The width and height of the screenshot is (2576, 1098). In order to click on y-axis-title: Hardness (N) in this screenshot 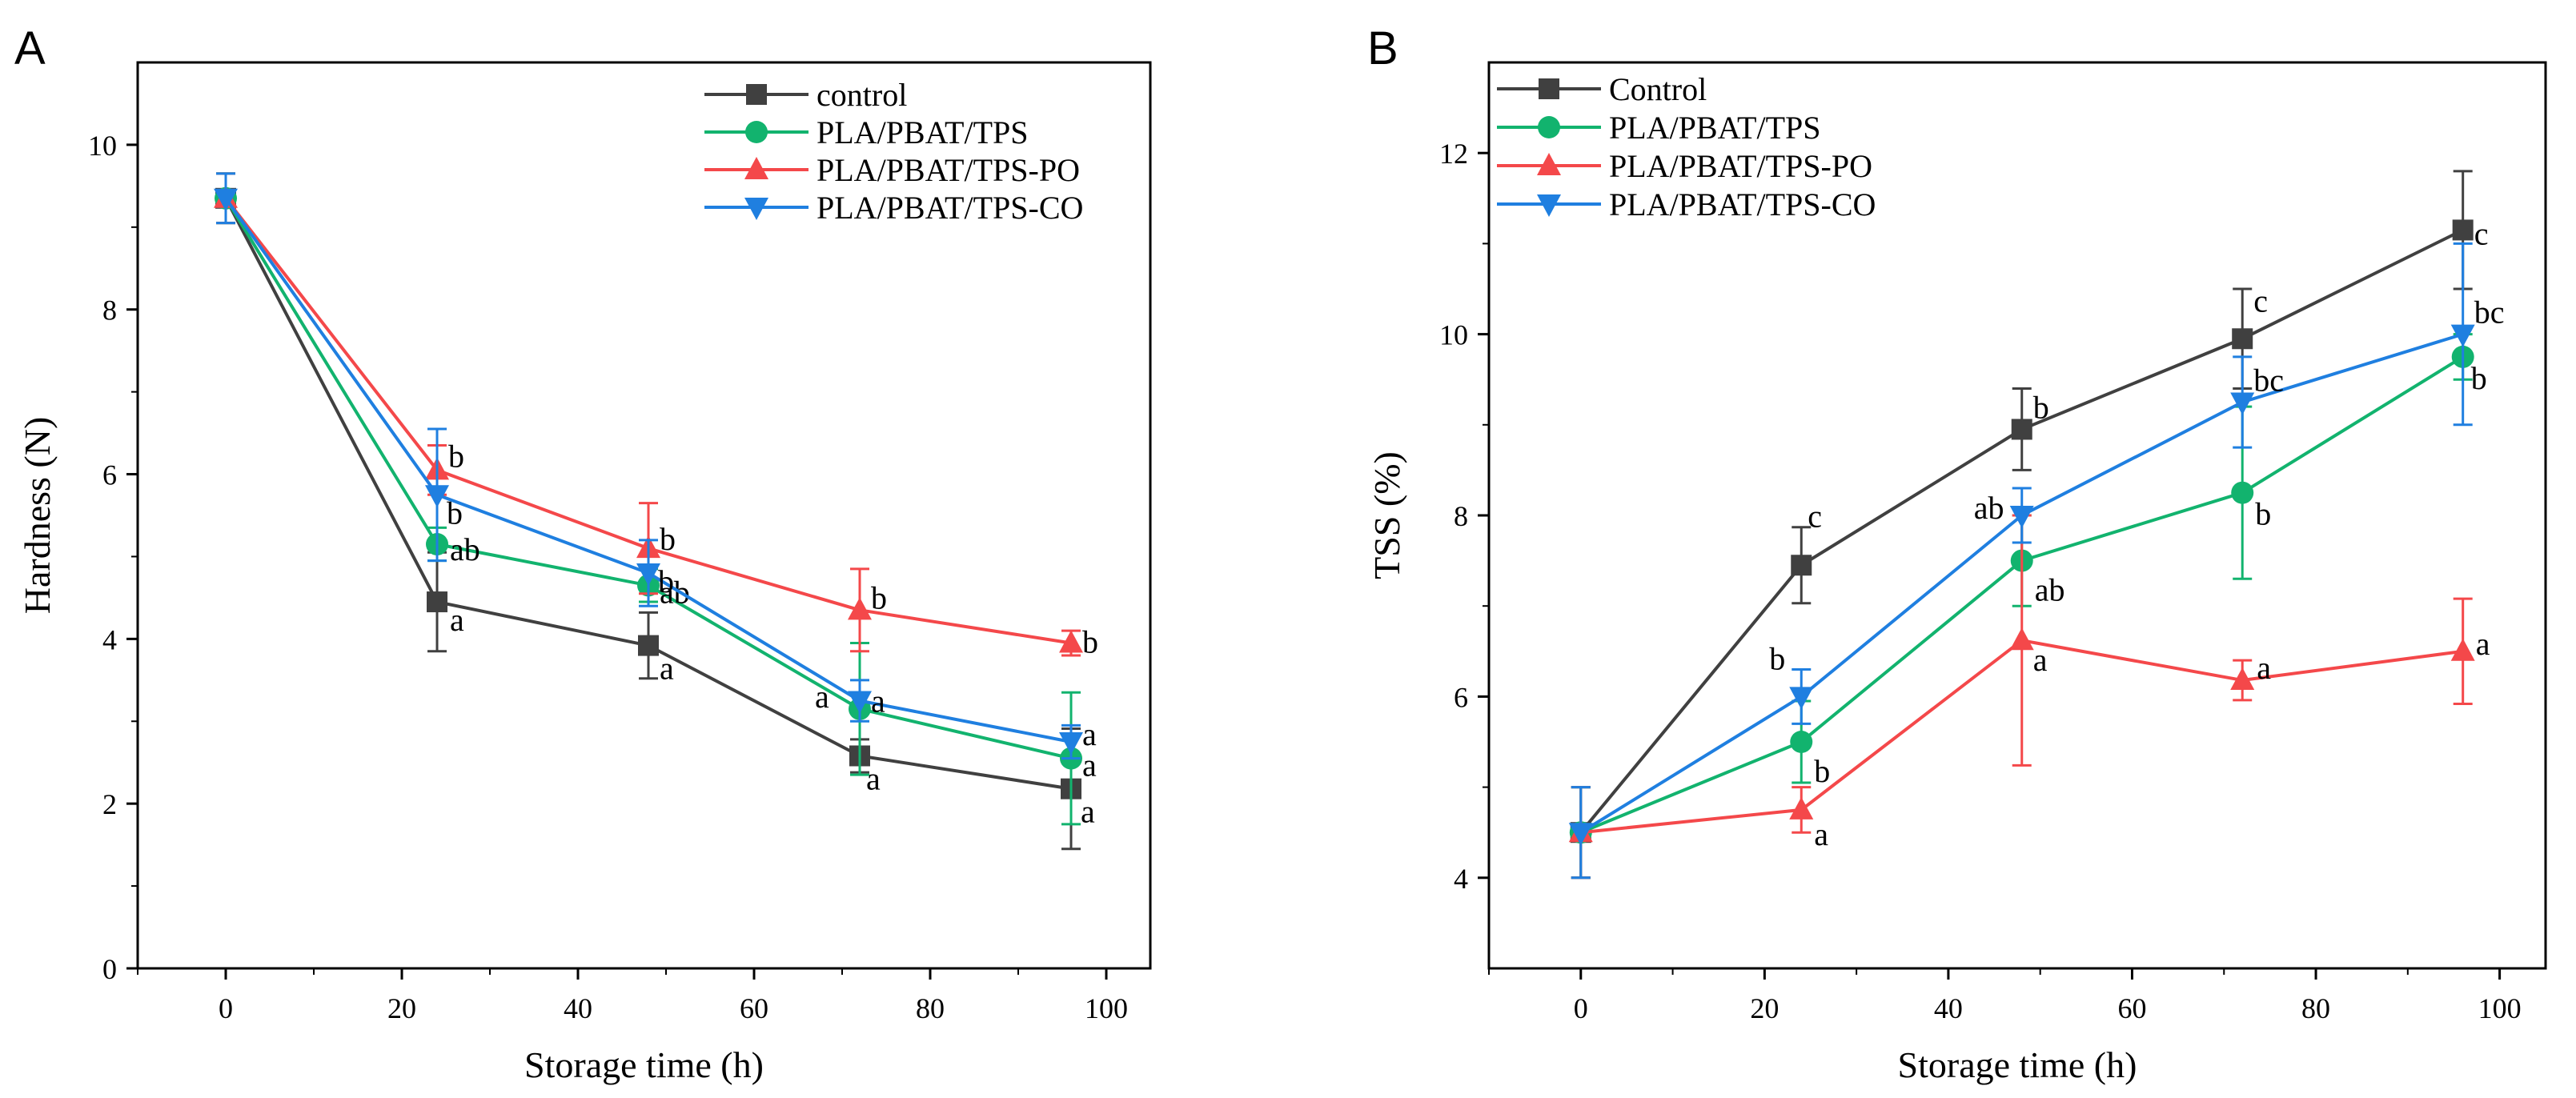, I will do `click(37, 516)`.